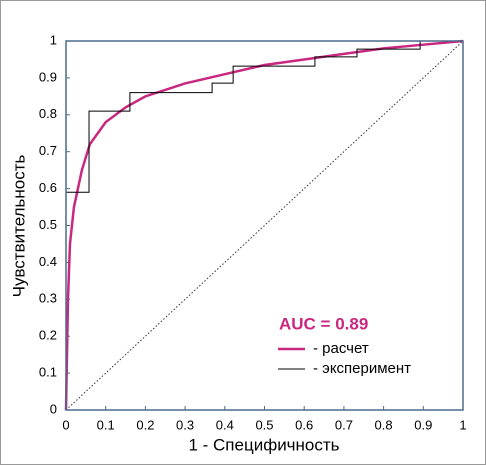  I want to click on x-tick-label: 0.2, so click(145, 424).